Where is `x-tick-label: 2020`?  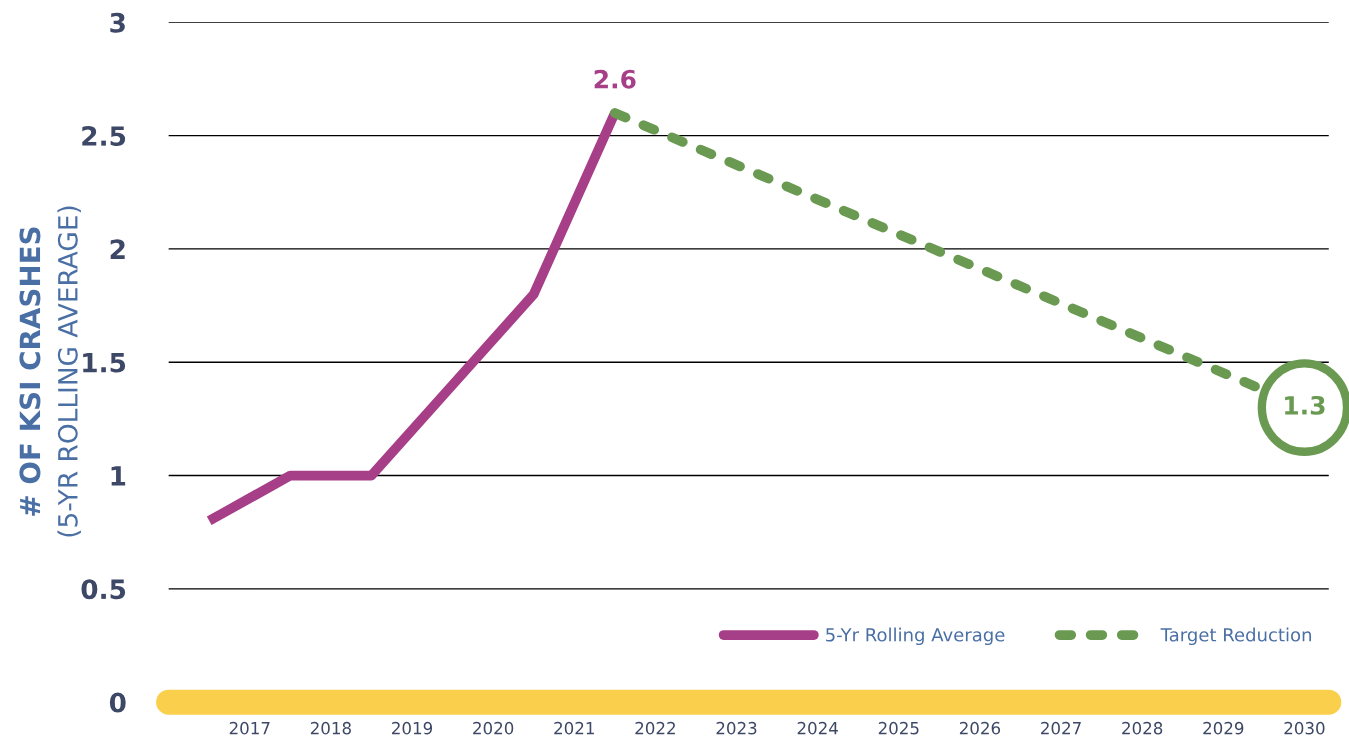
x-tick-label: 2020 is located at coordinates (493, 728).